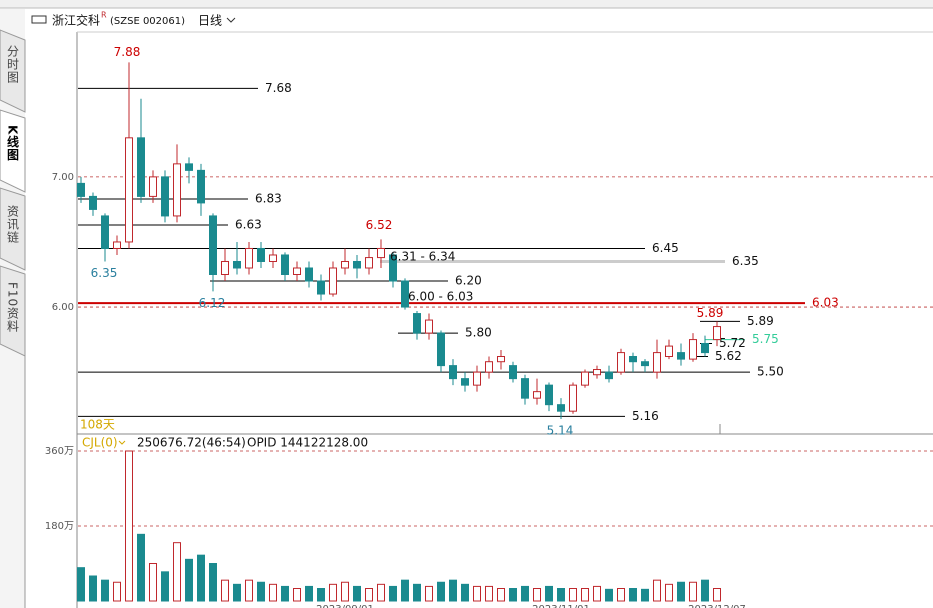 The height and width of the screenshot is (608, 933). Describe the element at coordinates (770, 372) in the screenshot. I see `level-label: 5.50` at that location.